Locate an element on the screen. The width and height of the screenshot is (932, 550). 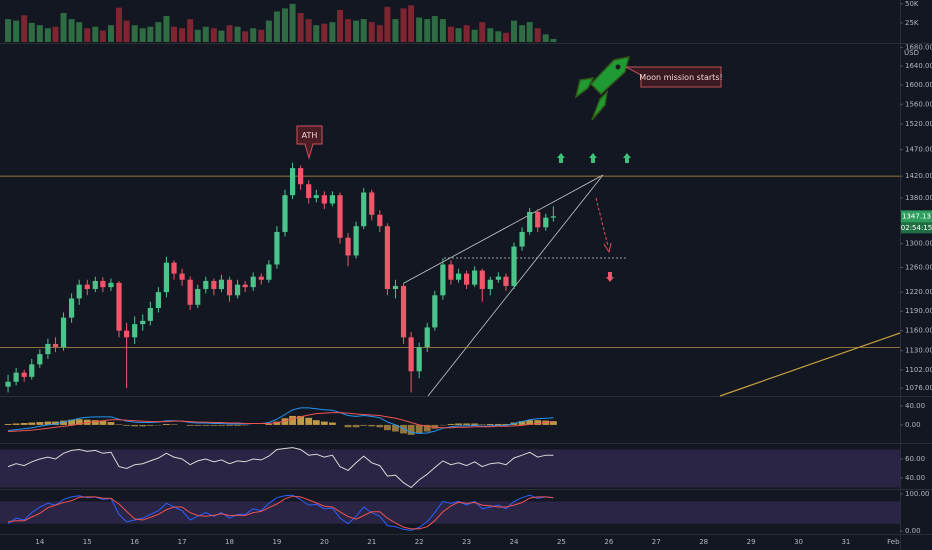
x-tick-label: 23 is located at coordinates (466, 542).